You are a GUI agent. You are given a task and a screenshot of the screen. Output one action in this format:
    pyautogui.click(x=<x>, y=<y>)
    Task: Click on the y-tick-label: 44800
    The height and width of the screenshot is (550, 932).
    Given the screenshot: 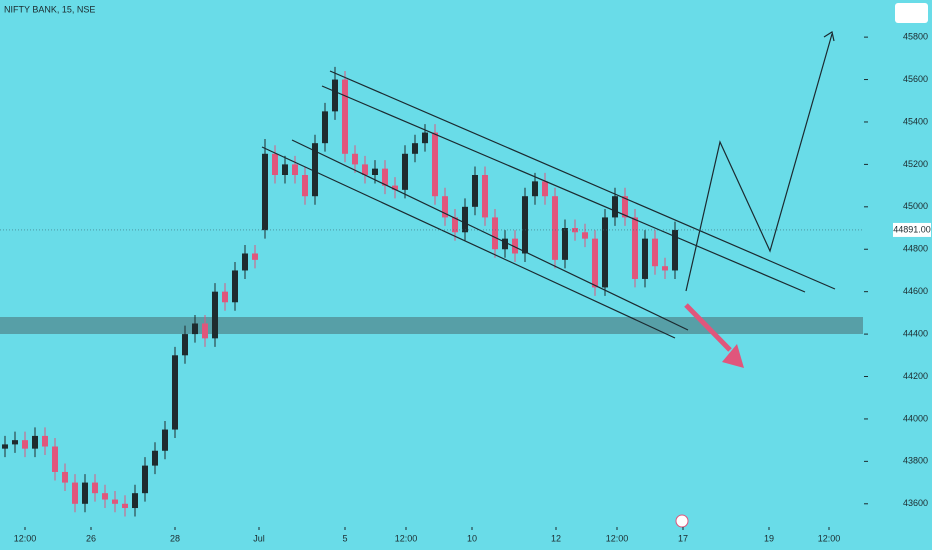 What is the action you would take?
    pyautogui.click(x=915, y=249)
    